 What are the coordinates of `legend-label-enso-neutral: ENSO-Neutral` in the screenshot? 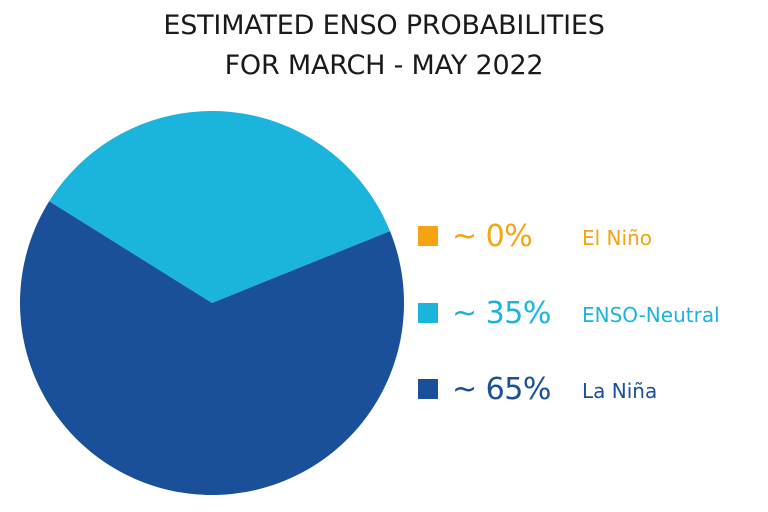 It's located at (651, 315).